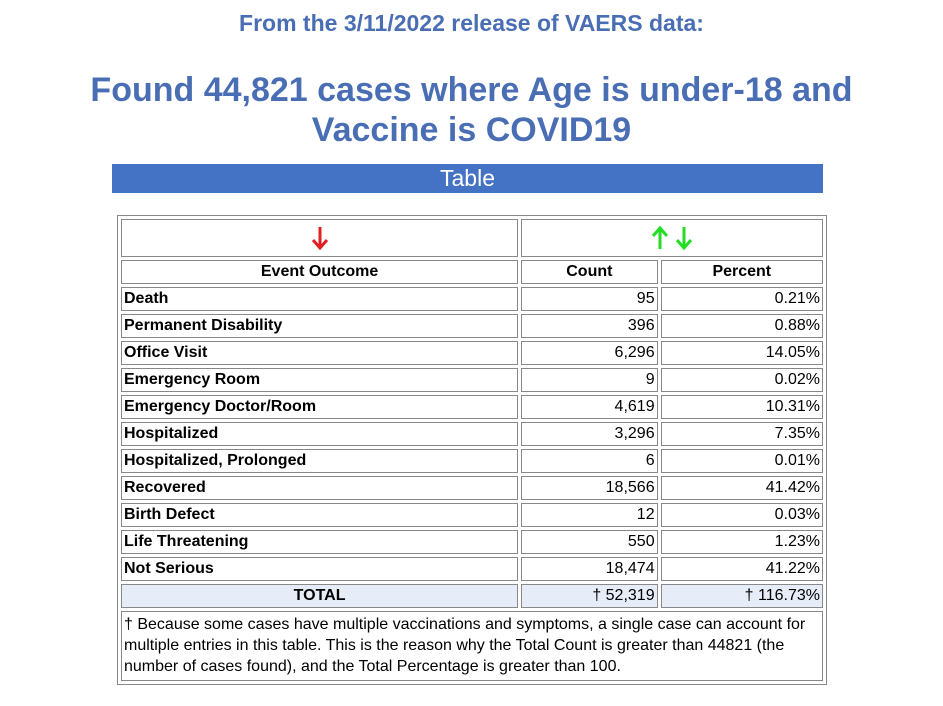 The image size is (943, 706). I want to click on row-label: Office Visit, so click(320, 353).